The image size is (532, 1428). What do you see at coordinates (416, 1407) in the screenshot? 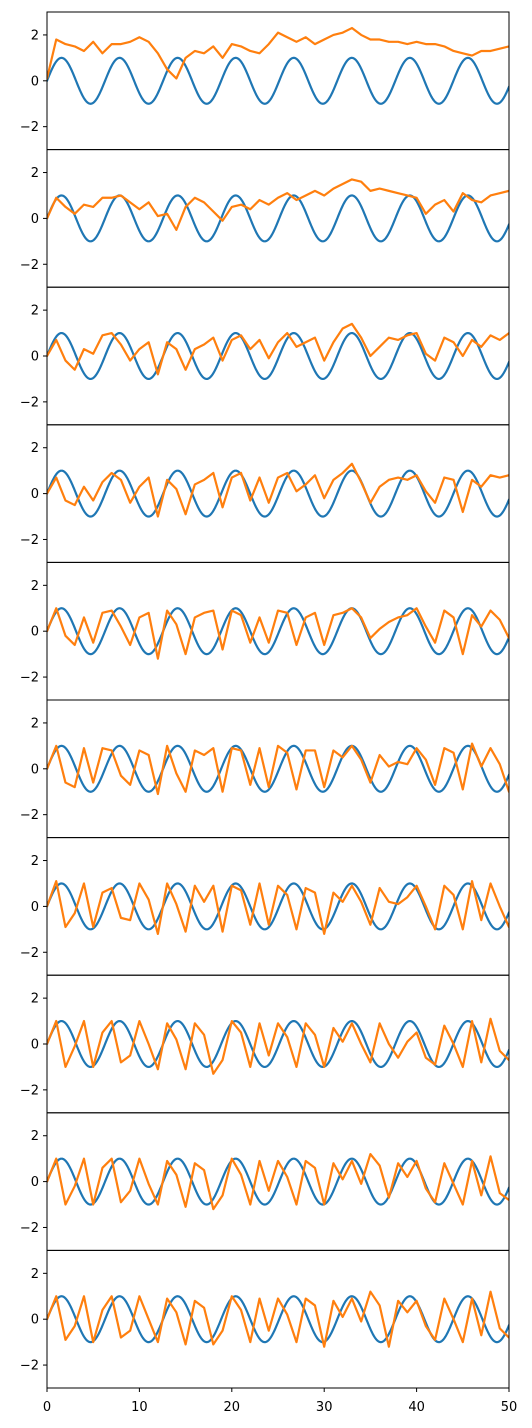
I see `x-tick-label: 40` at bounding box center [416, 1407].